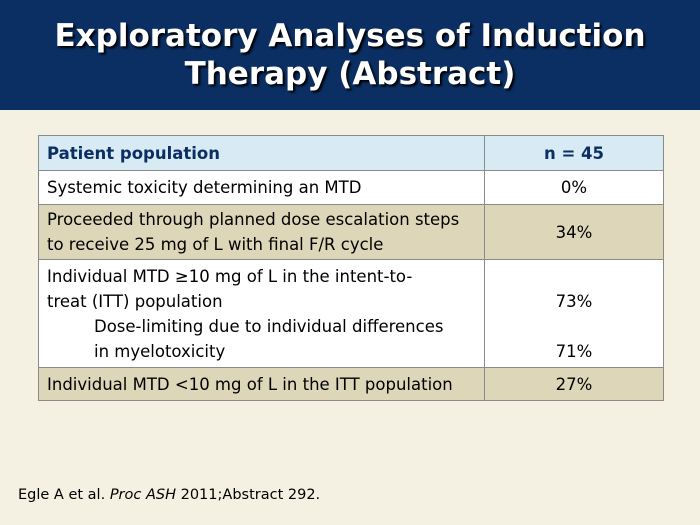 This screenshot has height=525, width=700. What do you see at coordinates (261, 153) in the screenshot?
I see `header-label: Patient population` at bounding box center [261, 153].